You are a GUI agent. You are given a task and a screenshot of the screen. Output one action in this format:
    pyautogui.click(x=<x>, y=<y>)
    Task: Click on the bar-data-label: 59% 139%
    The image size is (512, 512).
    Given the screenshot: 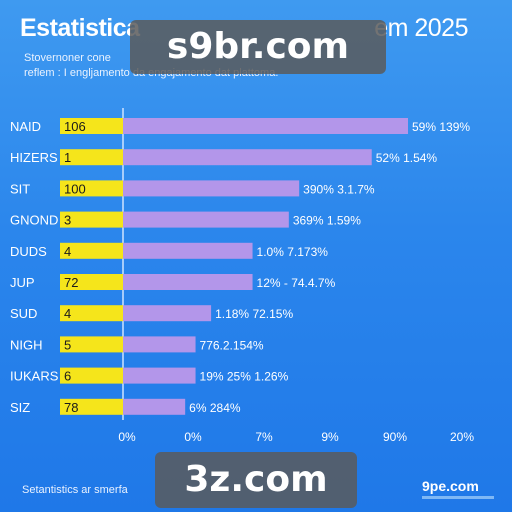 What is the action you would take?
    pyautogui.click(x=441, y=127)
    